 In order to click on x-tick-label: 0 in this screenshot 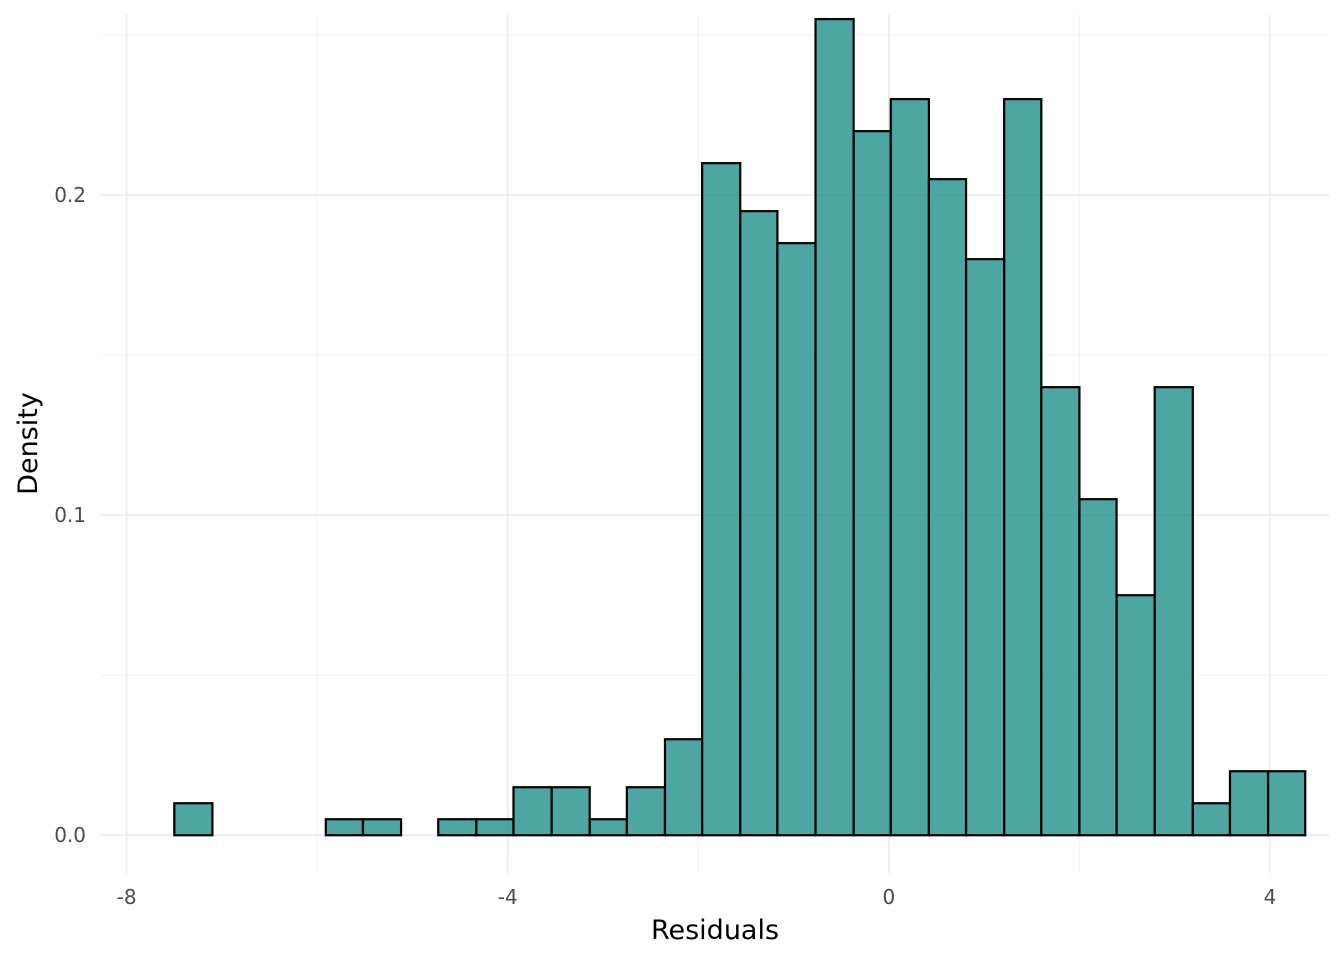, I will do `click(889, 897)`.